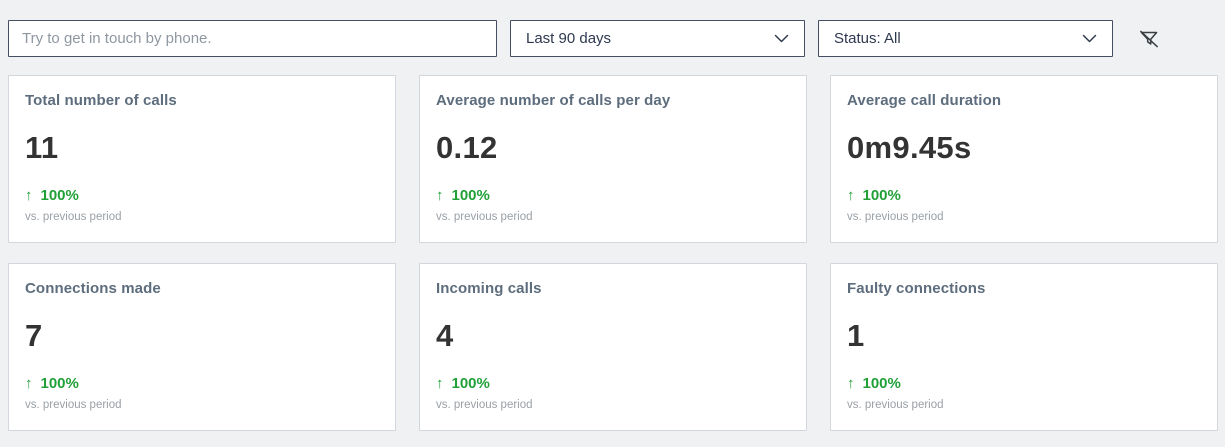 This screenshot has width=1225, height=447. I want to click on status-value: Status: All, so click(867, 38).